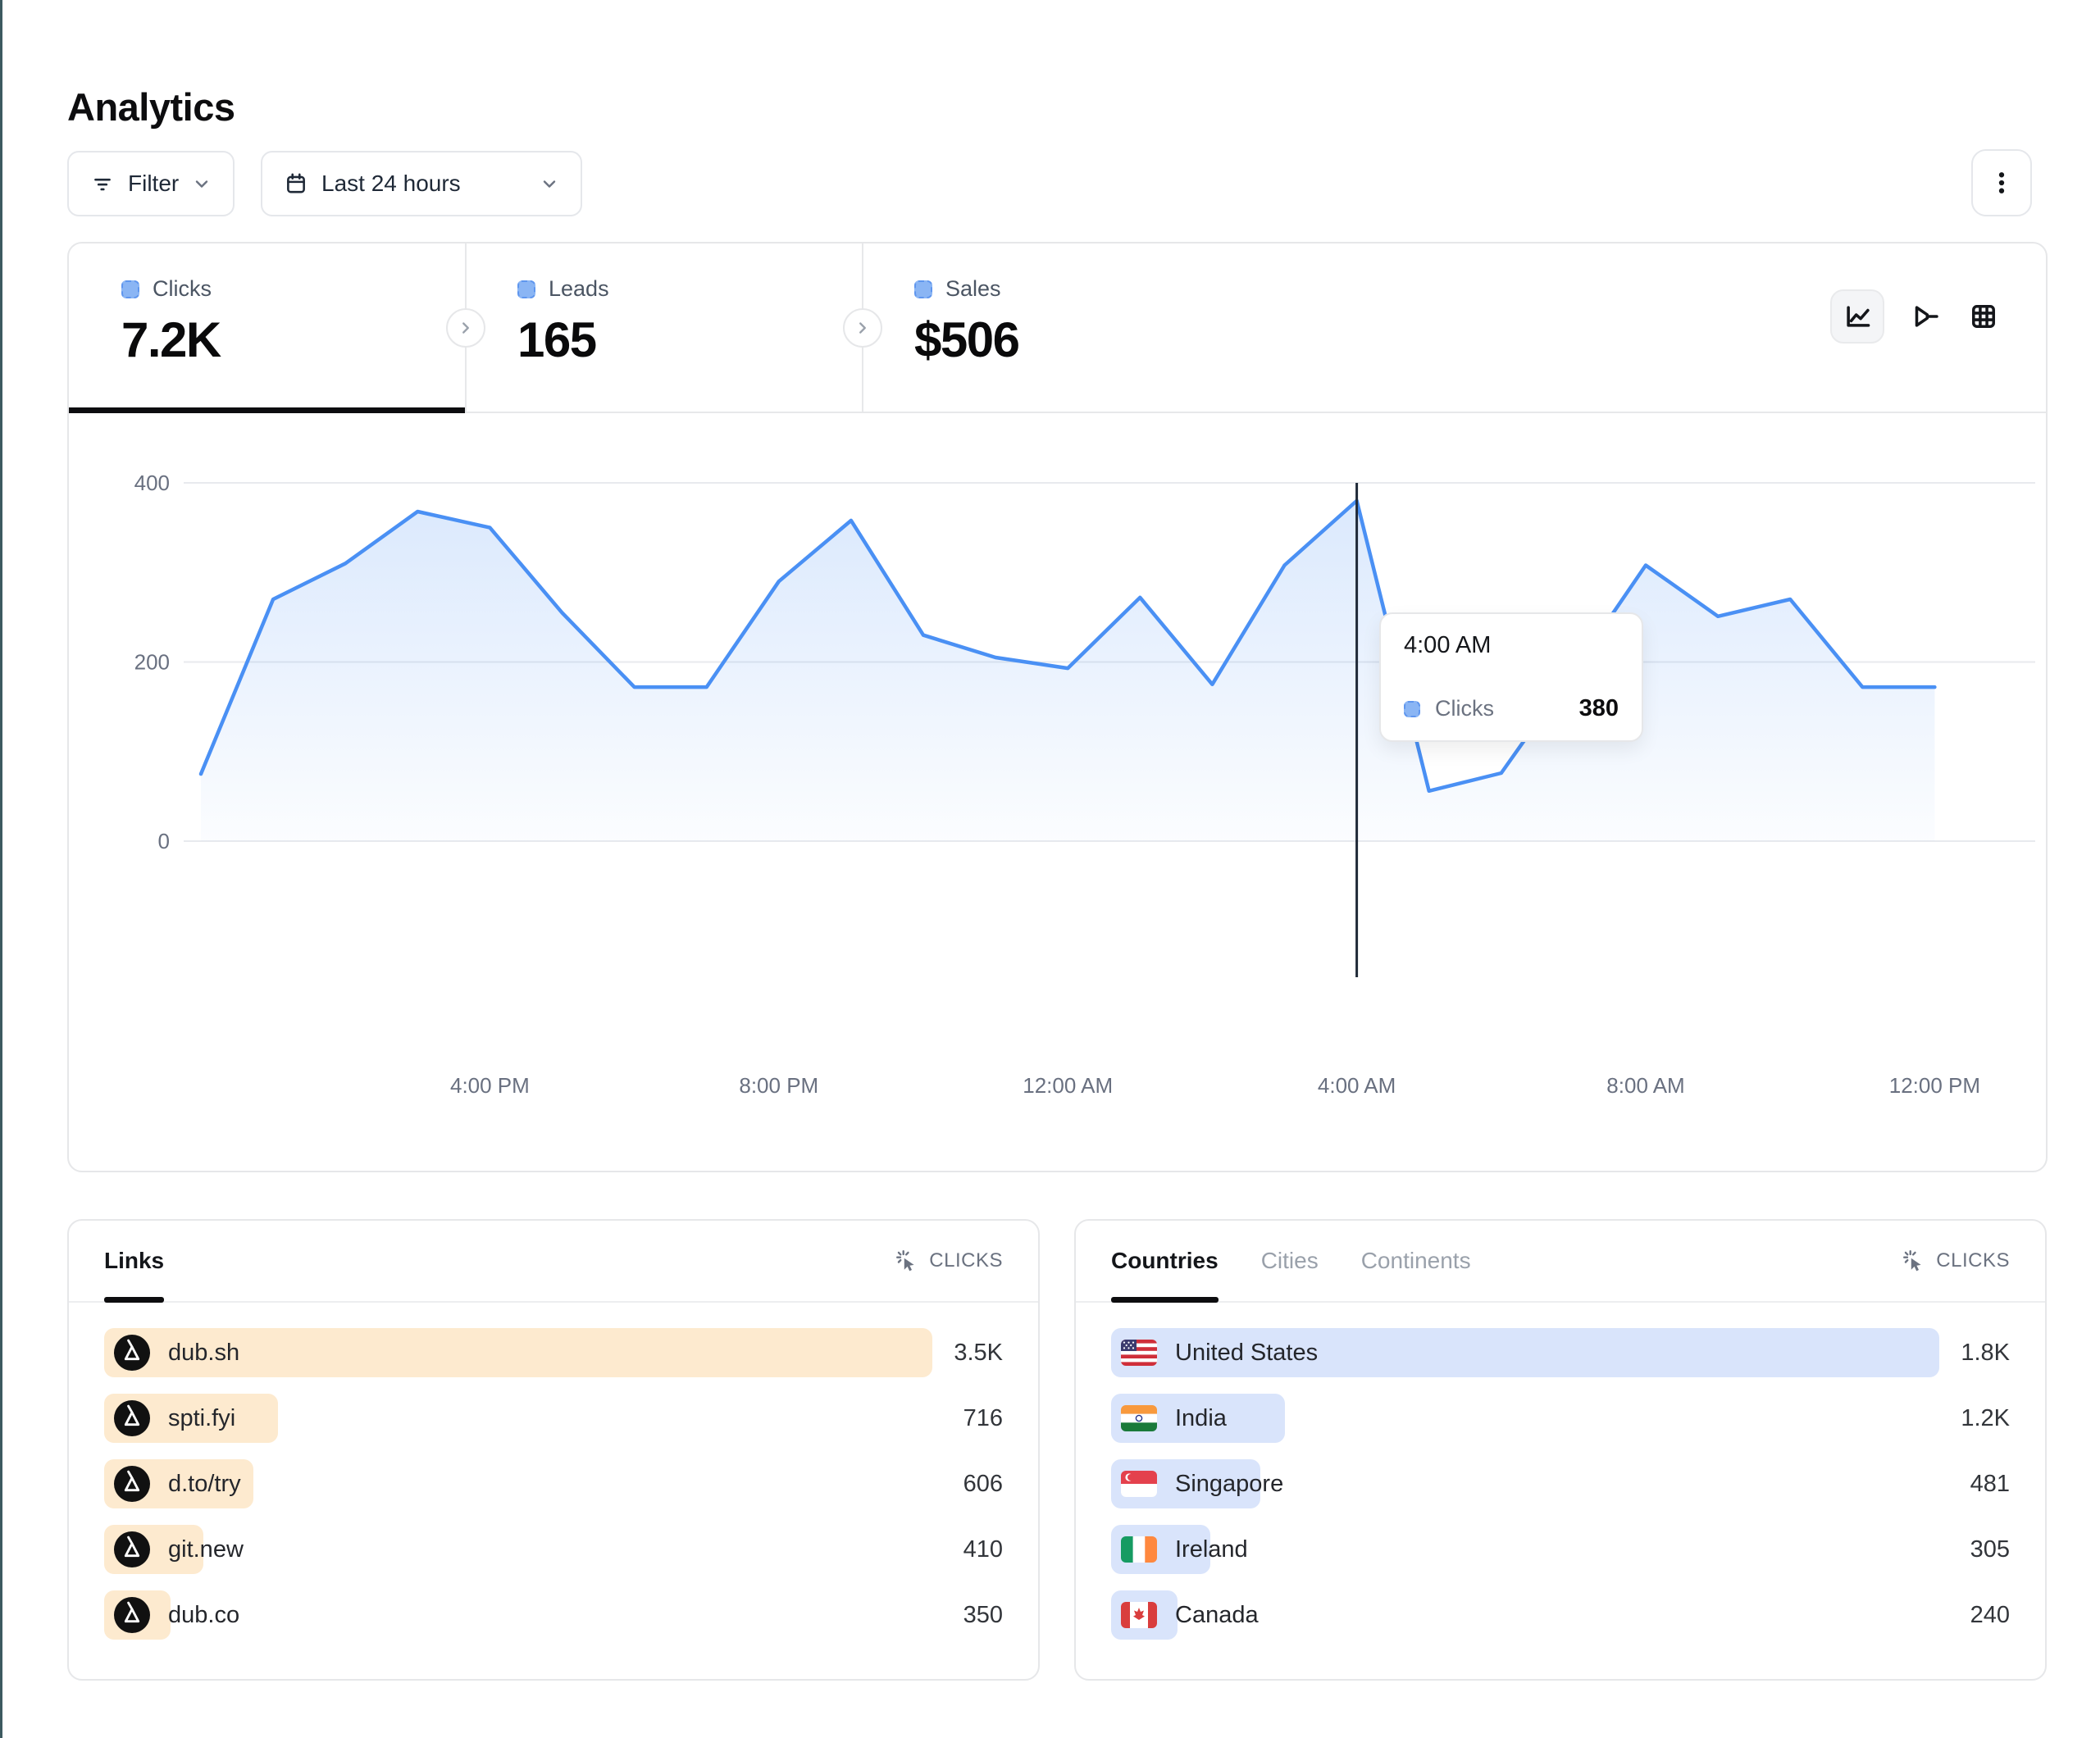 This screenshot has width=2100, height=1738. What do you see at coordinates (983, 1483) in the screenshot?
I see `link-clicks-value: 606` at bounding box center [983, 1483].